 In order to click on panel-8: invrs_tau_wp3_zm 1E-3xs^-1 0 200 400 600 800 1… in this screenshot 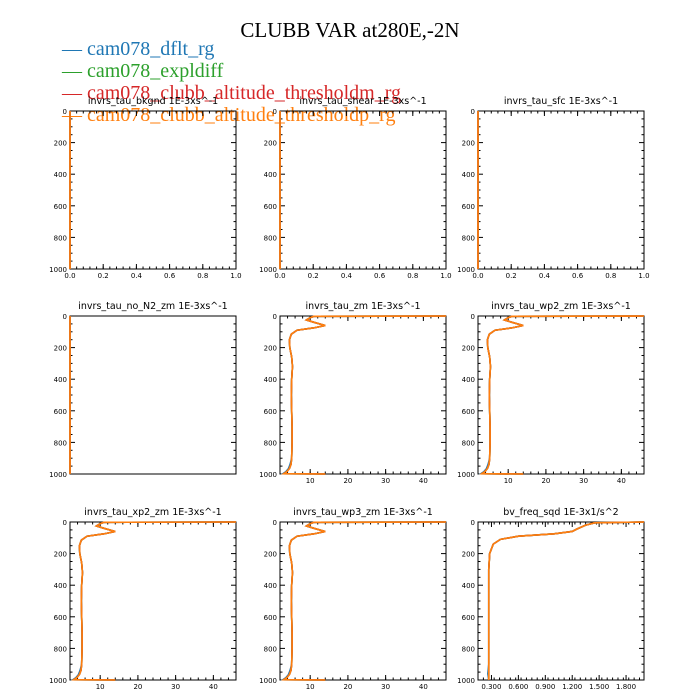, I will do `click(353, 599)`.